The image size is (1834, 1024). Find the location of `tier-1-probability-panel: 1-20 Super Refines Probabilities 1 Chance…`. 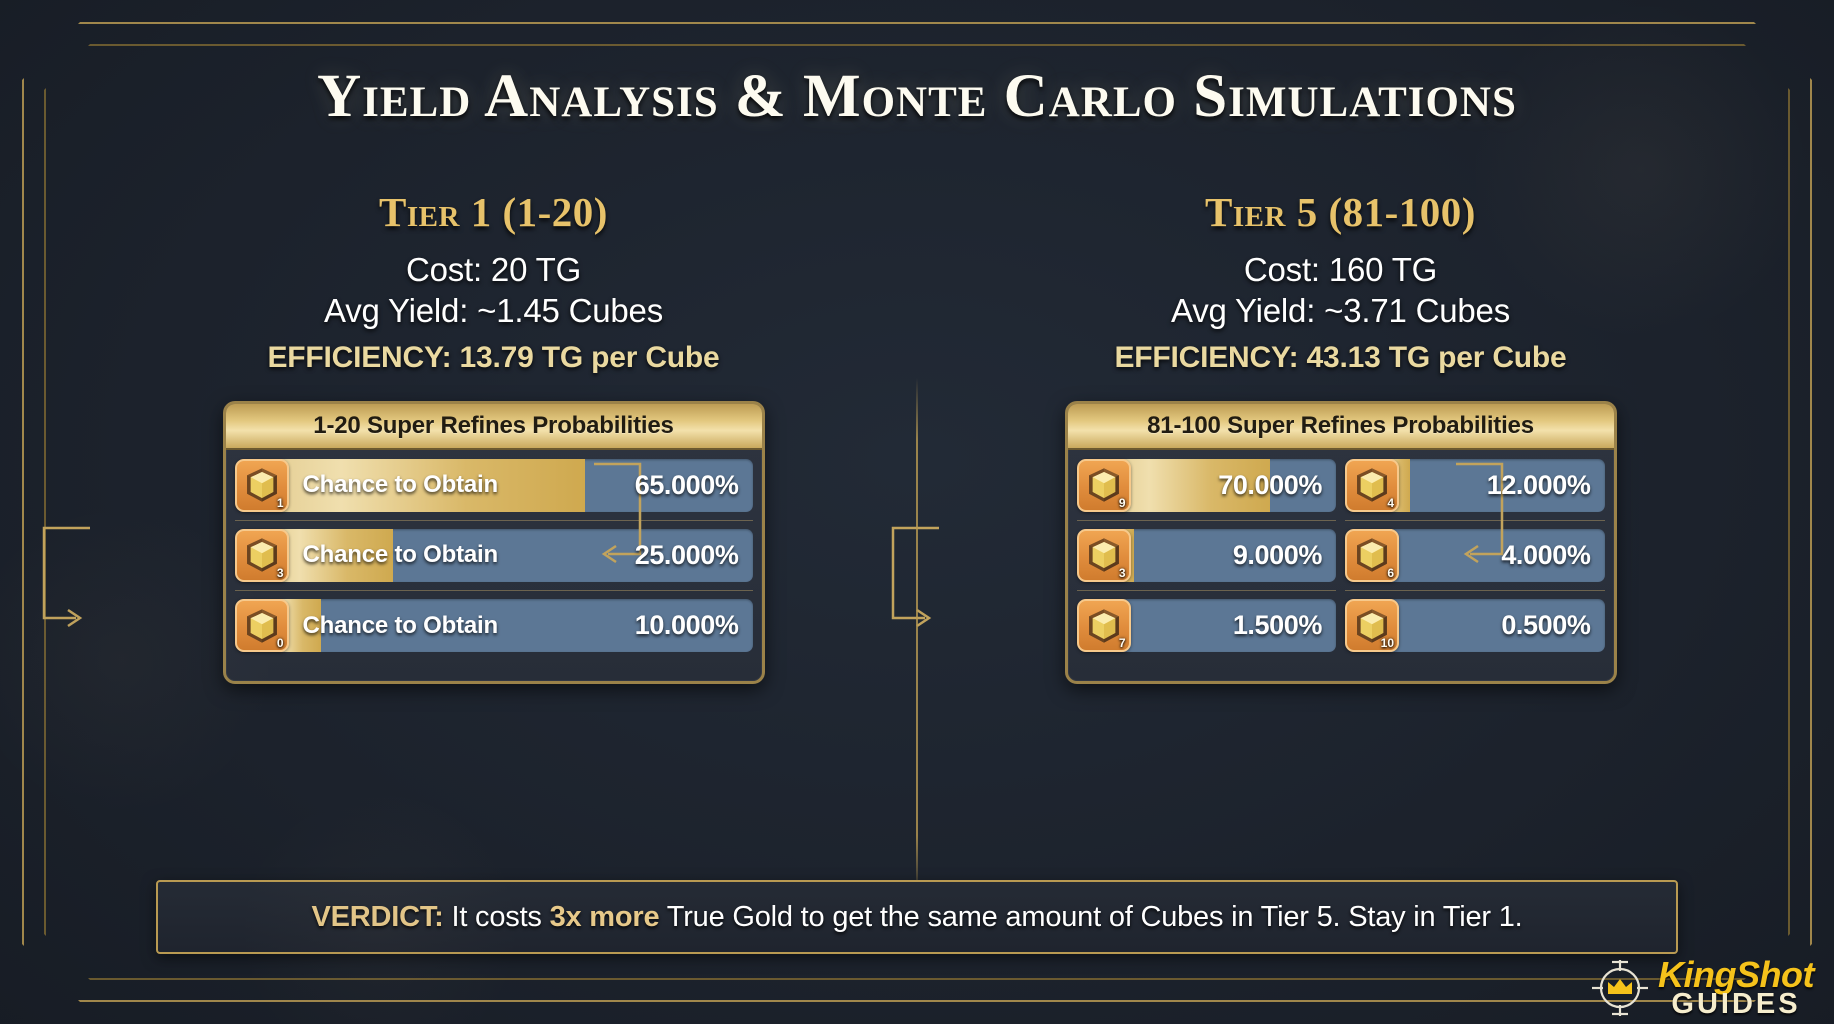

tier-1-probability-panel: 1-20 Super Refines Probabilities 1 Chance… is located at coordinates (493, 543).